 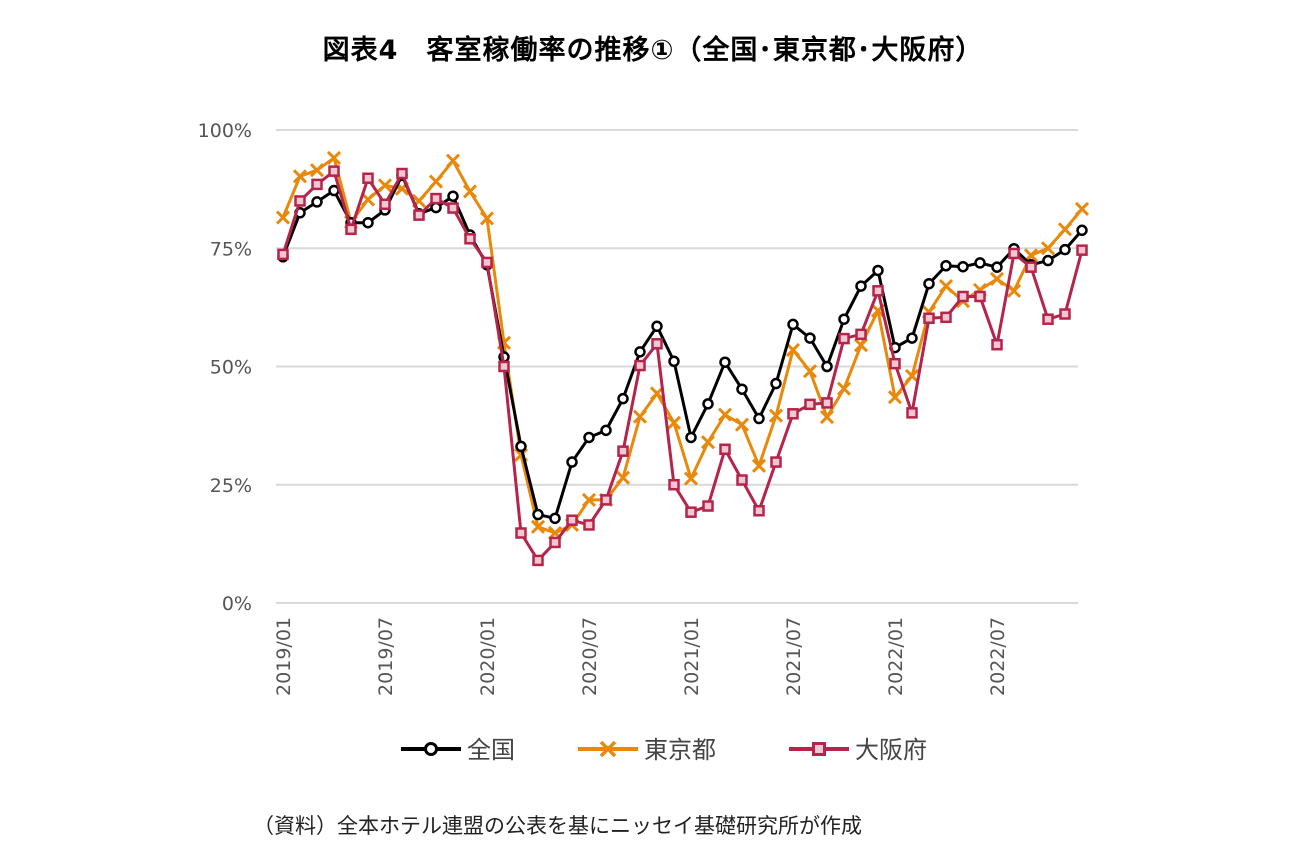 I want to click on x-tick-label: 2022/01, so click(x=896, y=656).